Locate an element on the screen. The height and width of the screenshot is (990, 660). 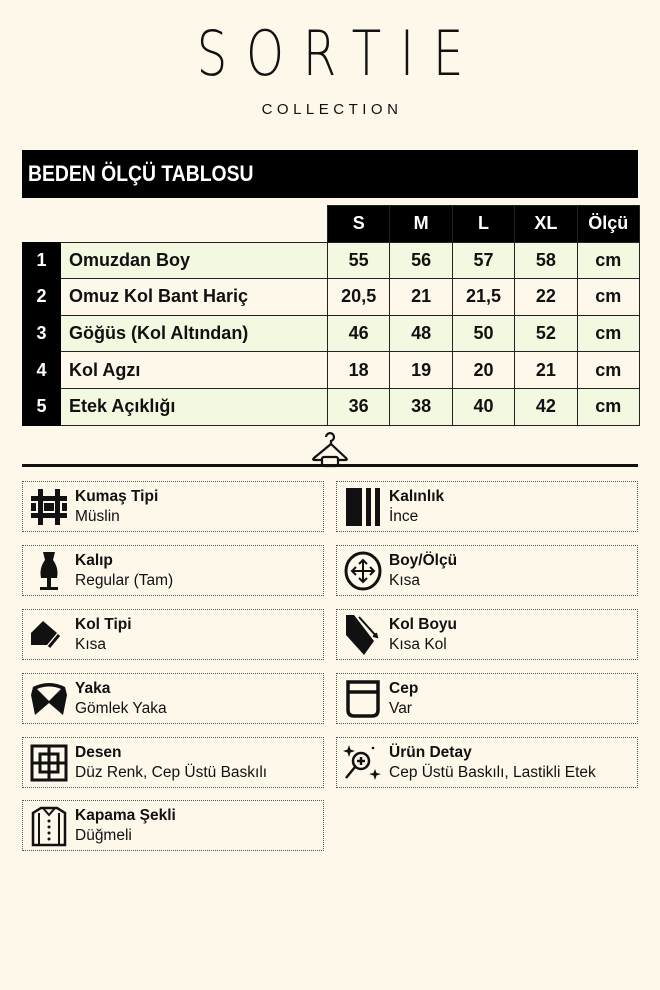
pattern-icon is located at coordinates (49, 762).